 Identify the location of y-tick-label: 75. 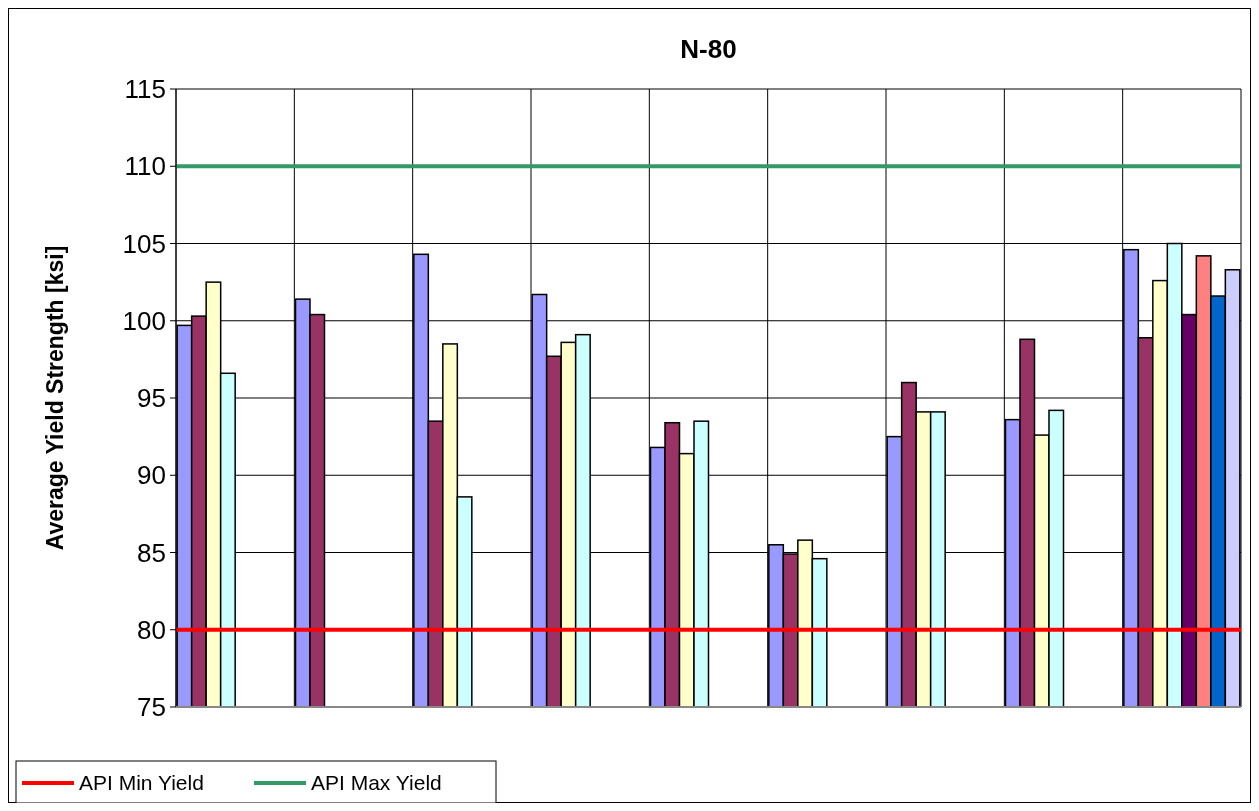
(151, 707).